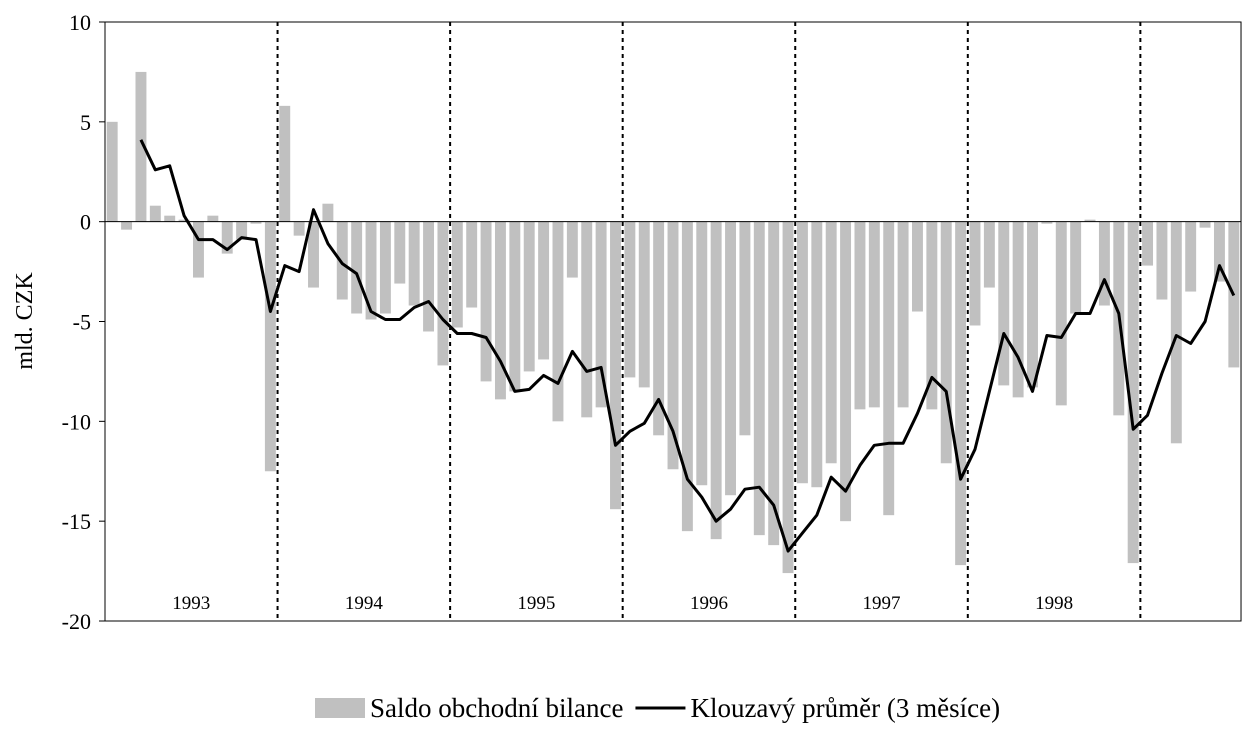 Image resolution: width=1244 pixels, height=756 pixels. What do you see at coordinates (76, 621) in the screenshot?
I see `y-tick-label: -20` at bounding box center [76, 621].